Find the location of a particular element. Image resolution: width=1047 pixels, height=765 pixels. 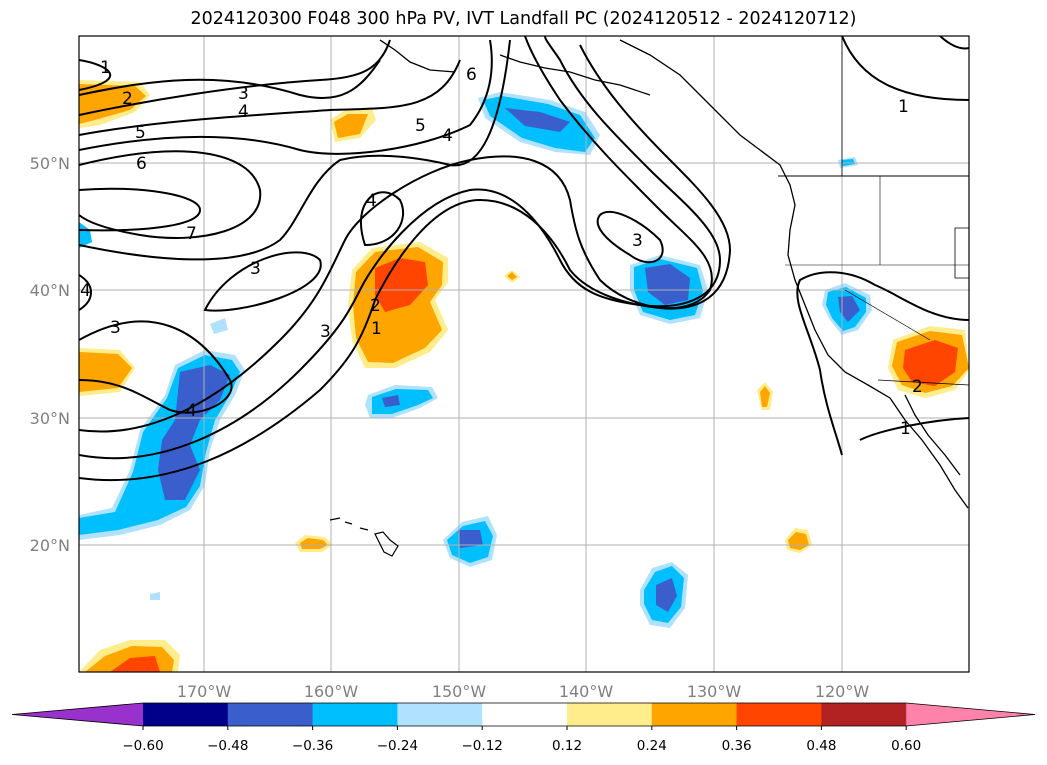

lon-label: 120°W is located at coordinates (842, 691).